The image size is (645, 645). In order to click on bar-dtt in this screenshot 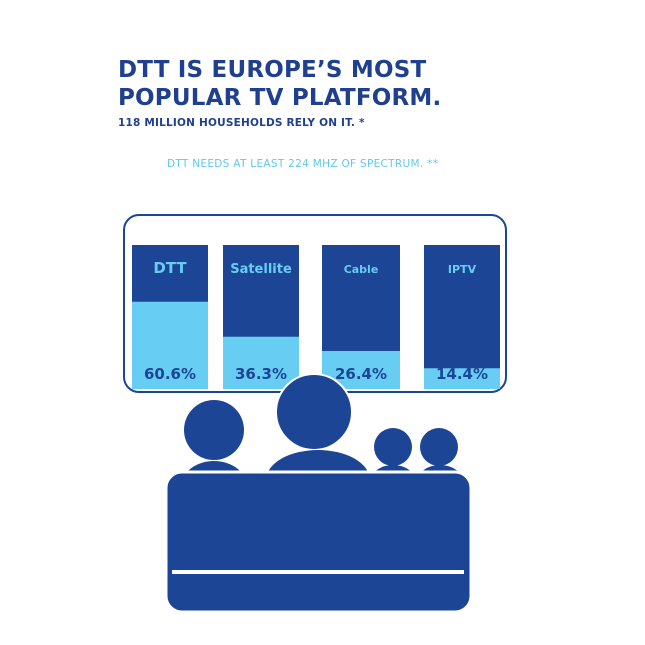, I will do `click(170, 345)`.